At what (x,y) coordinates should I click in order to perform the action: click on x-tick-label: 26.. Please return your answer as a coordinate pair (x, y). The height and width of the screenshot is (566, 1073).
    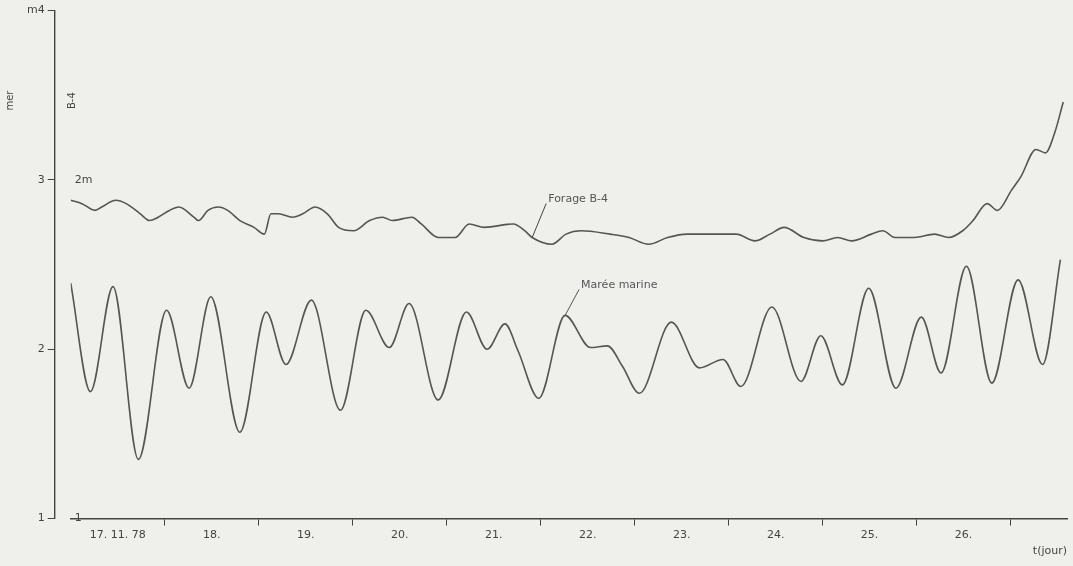
    Looking at the image, I should click on (963, 535).